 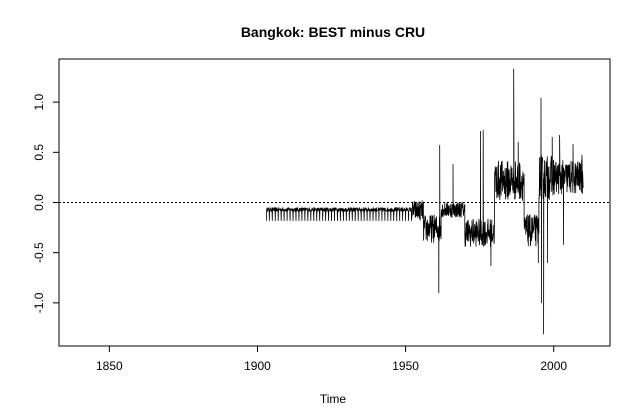 I want to click on y-tick-label: -0.5, so click(x=39, y=252).